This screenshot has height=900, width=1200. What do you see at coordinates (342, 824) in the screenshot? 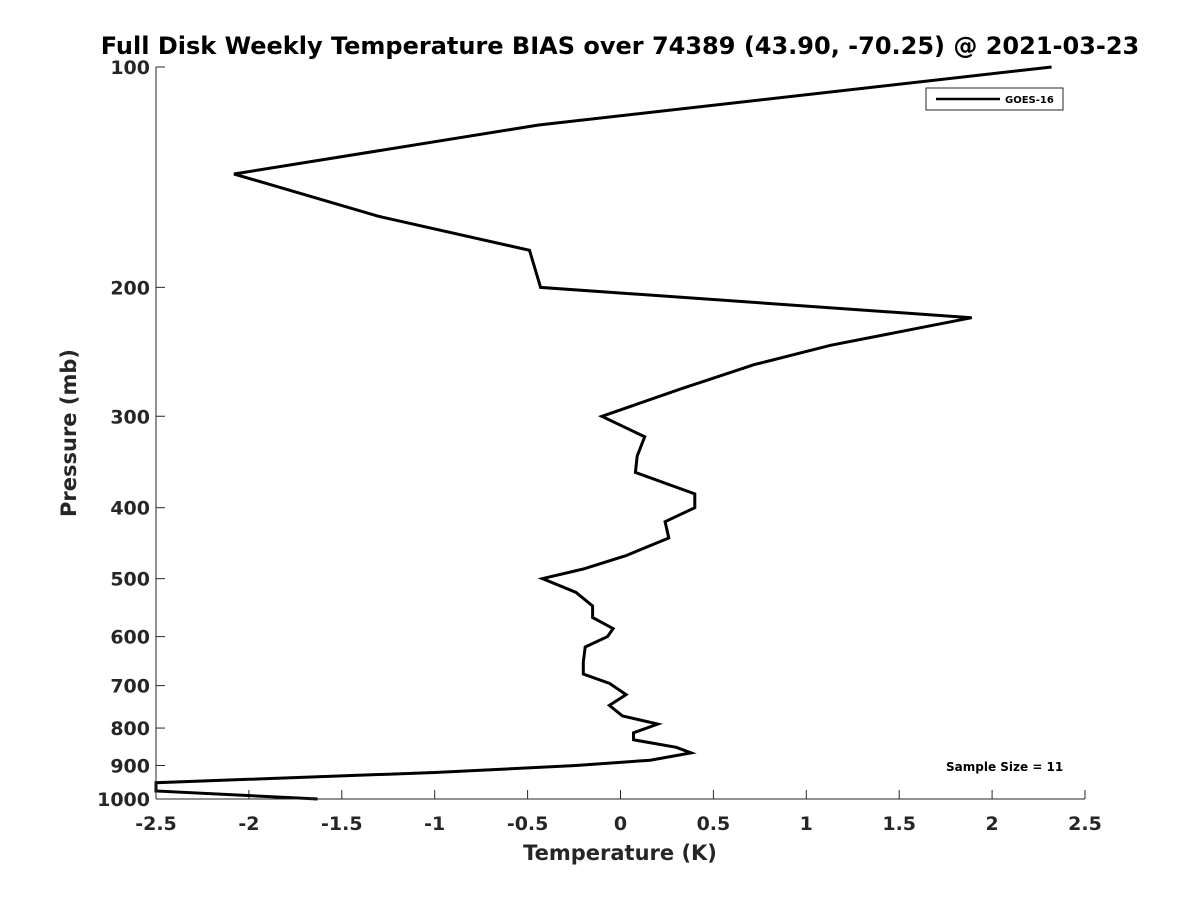
I see `x-tick-label: -1.5` at bounding box center [342, 824].